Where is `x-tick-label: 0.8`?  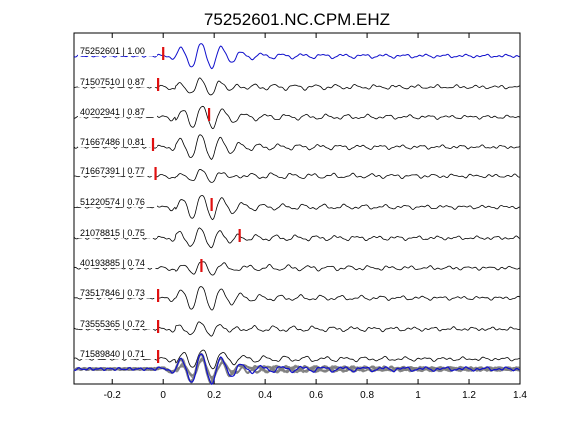
x-tick-label: 0.8 is located at coordinates (367, 395).